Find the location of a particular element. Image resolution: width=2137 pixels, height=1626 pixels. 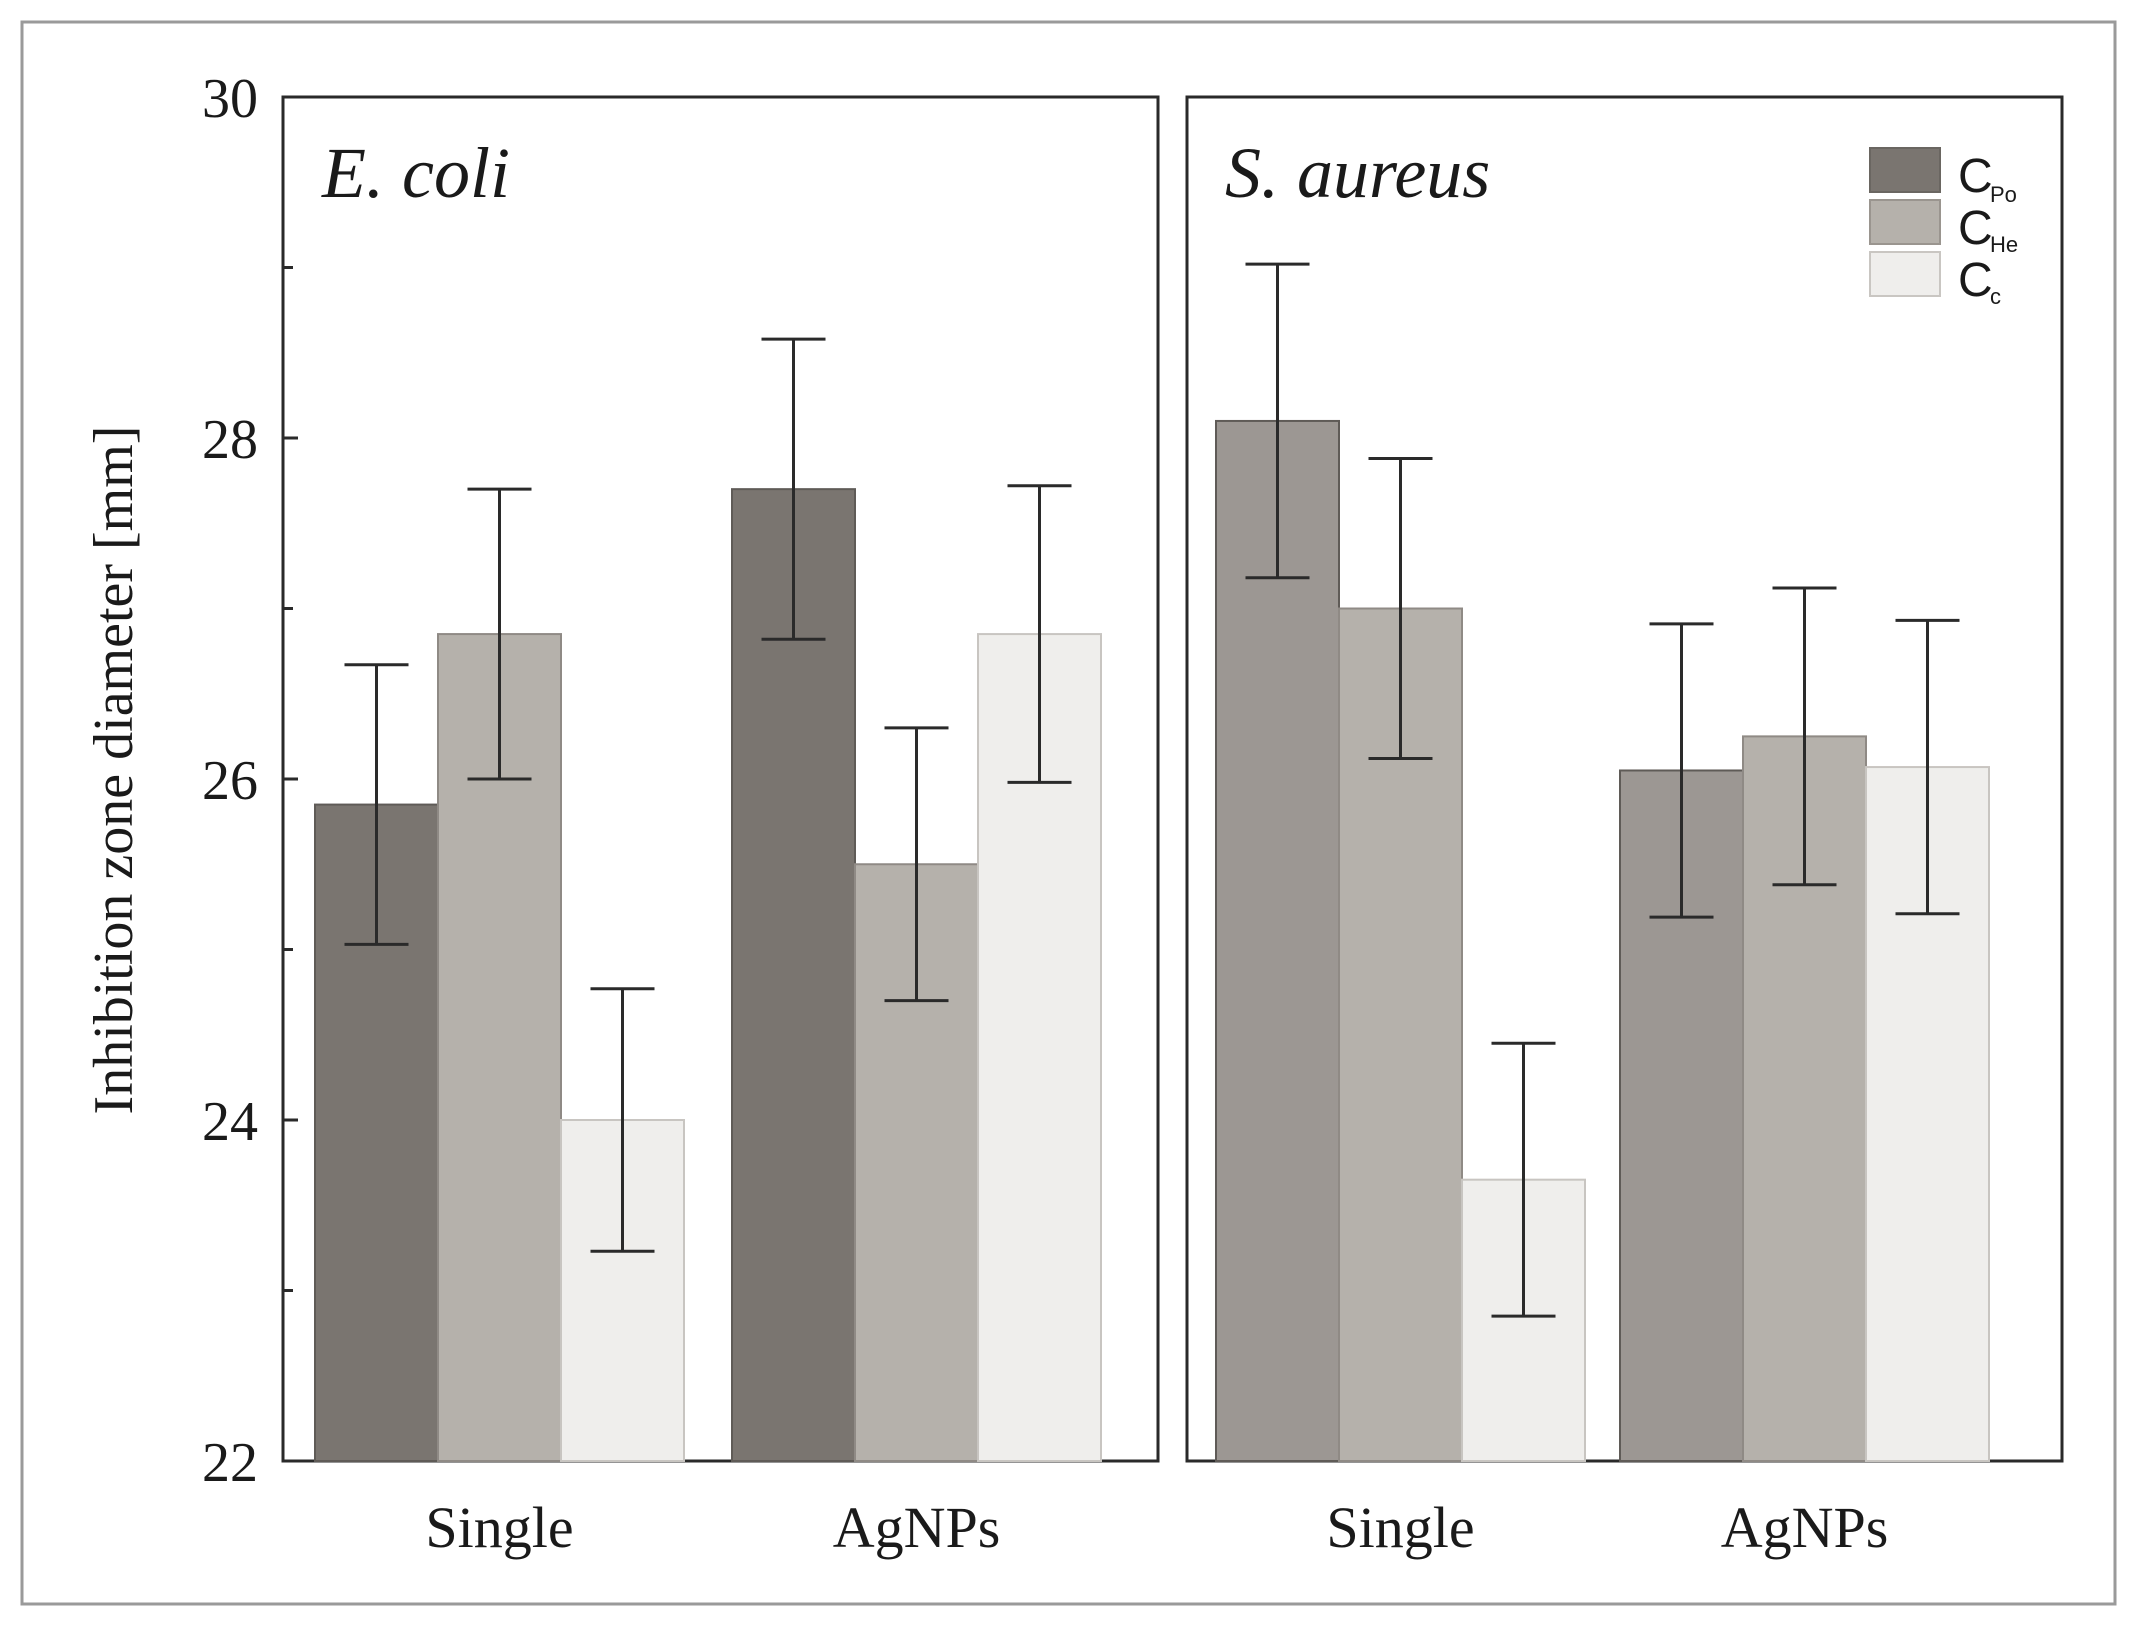

panel-title-1: S. aureus is located at coordinates (1357, 173).